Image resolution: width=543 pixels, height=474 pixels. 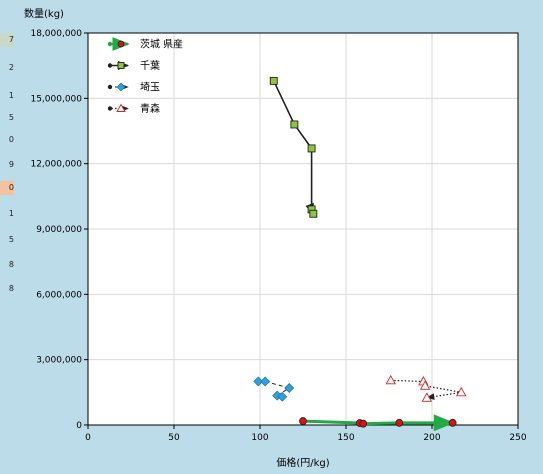 I want to click on x-tick-label: 200, so click(x=431, y=438).